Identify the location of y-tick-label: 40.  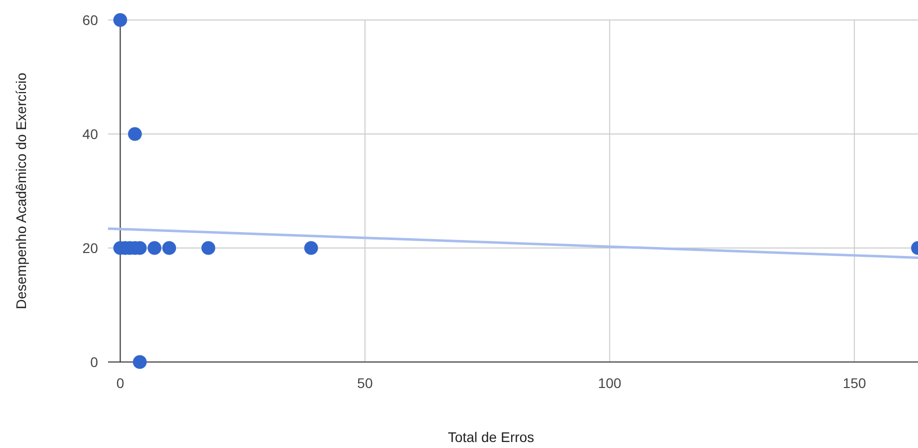
(90, 134).